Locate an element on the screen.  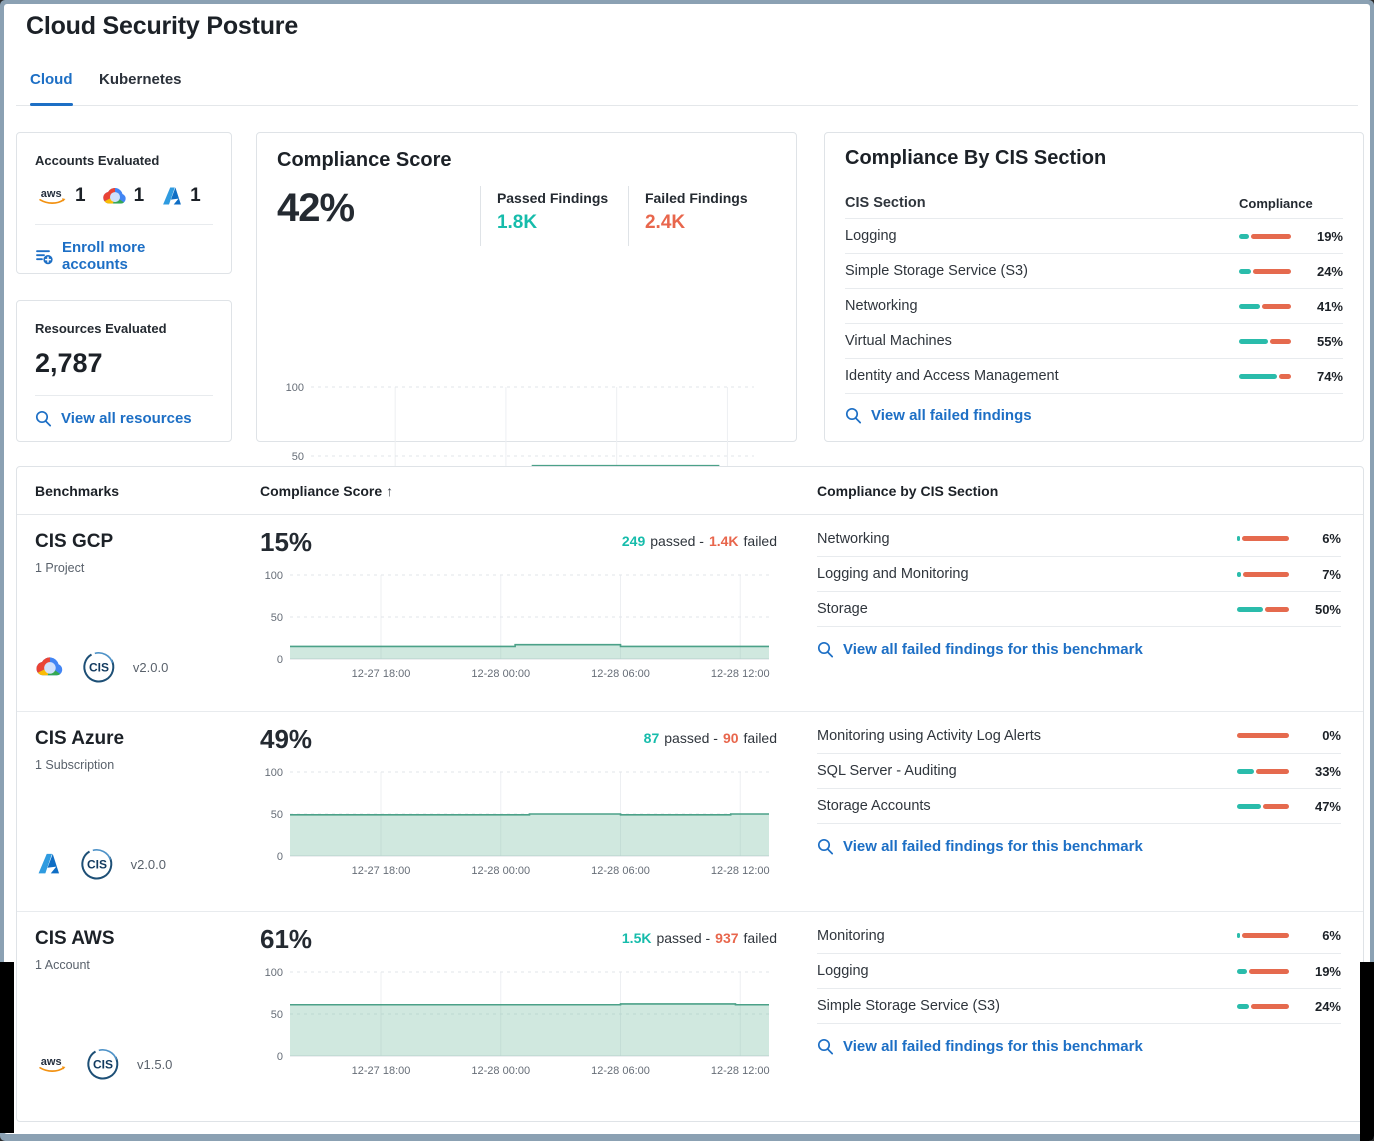
gcp-icon is located at coordinates (49, 666).